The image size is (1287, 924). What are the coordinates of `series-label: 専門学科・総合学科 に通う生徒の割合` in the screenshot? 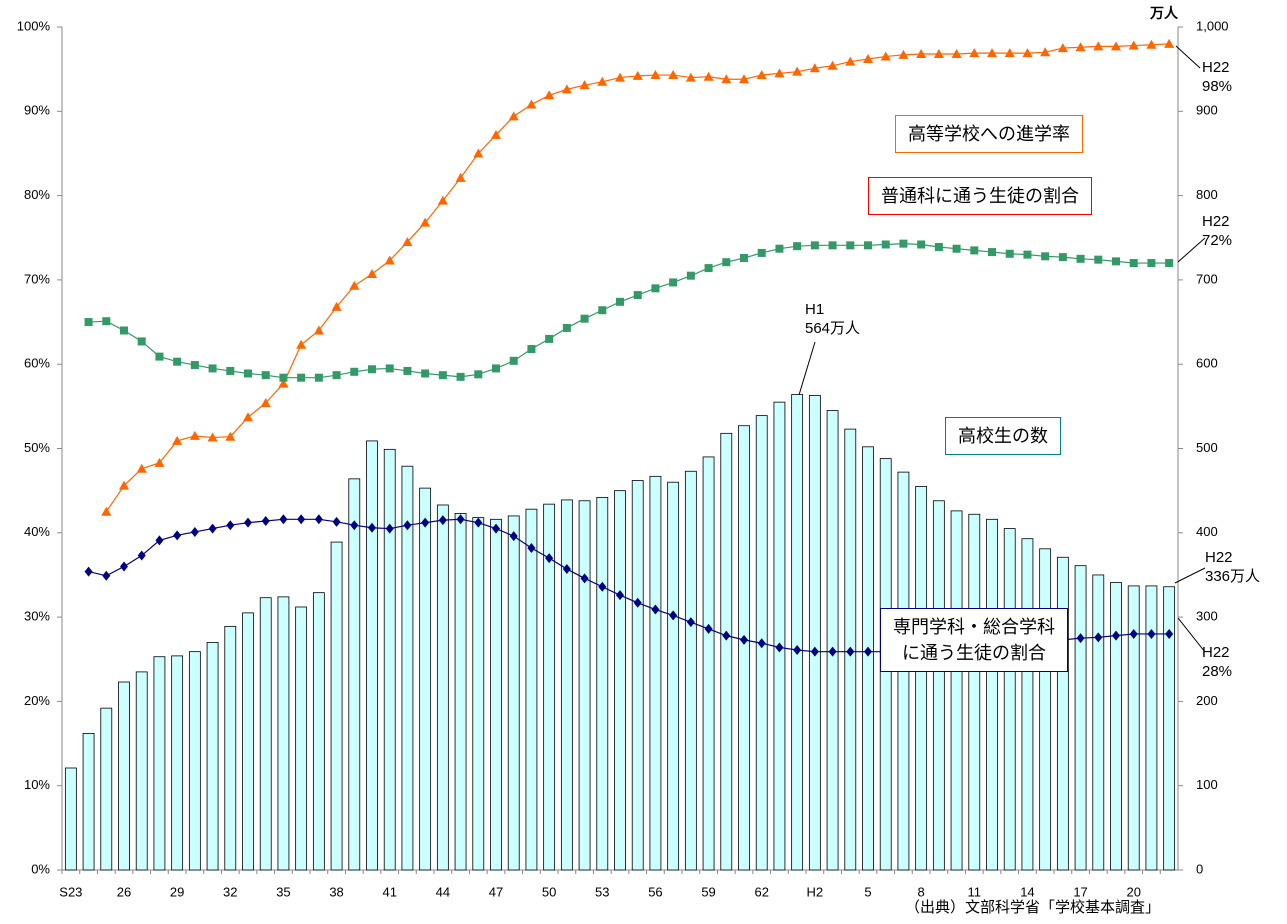 It's located at (974, 640).